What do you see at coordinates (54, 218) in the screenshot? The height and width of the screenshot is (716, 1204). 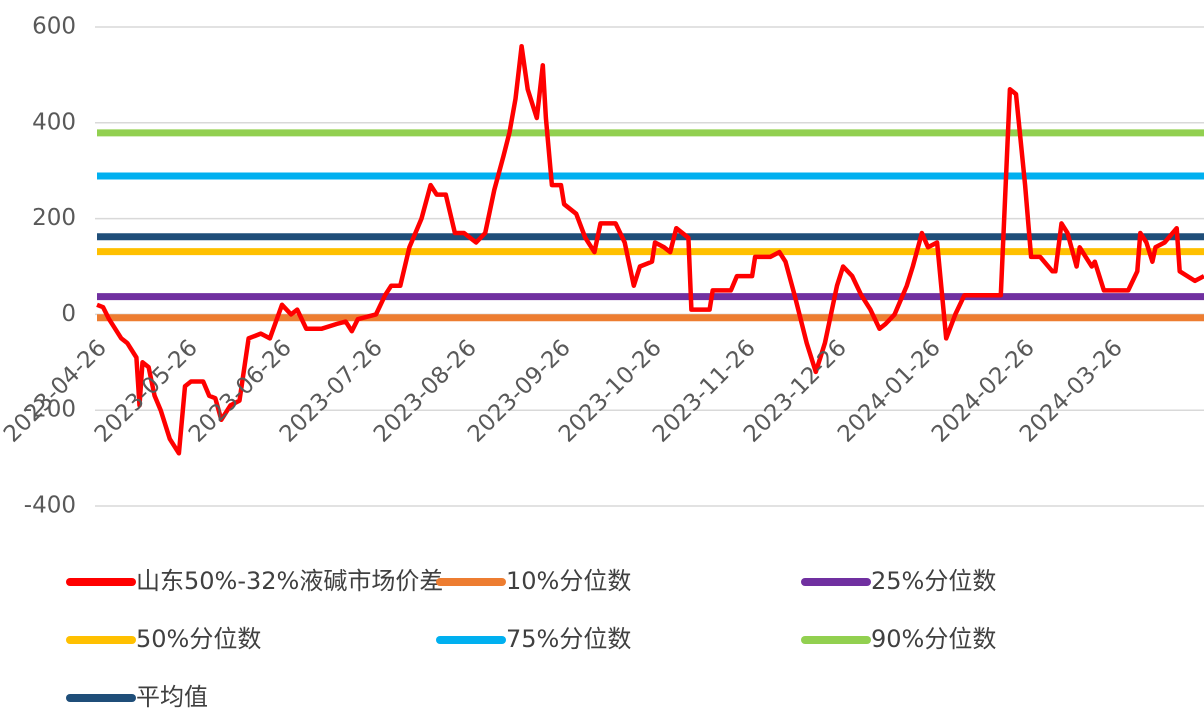 I see `y-tick-label: 200` at bounding box center [54, 218].